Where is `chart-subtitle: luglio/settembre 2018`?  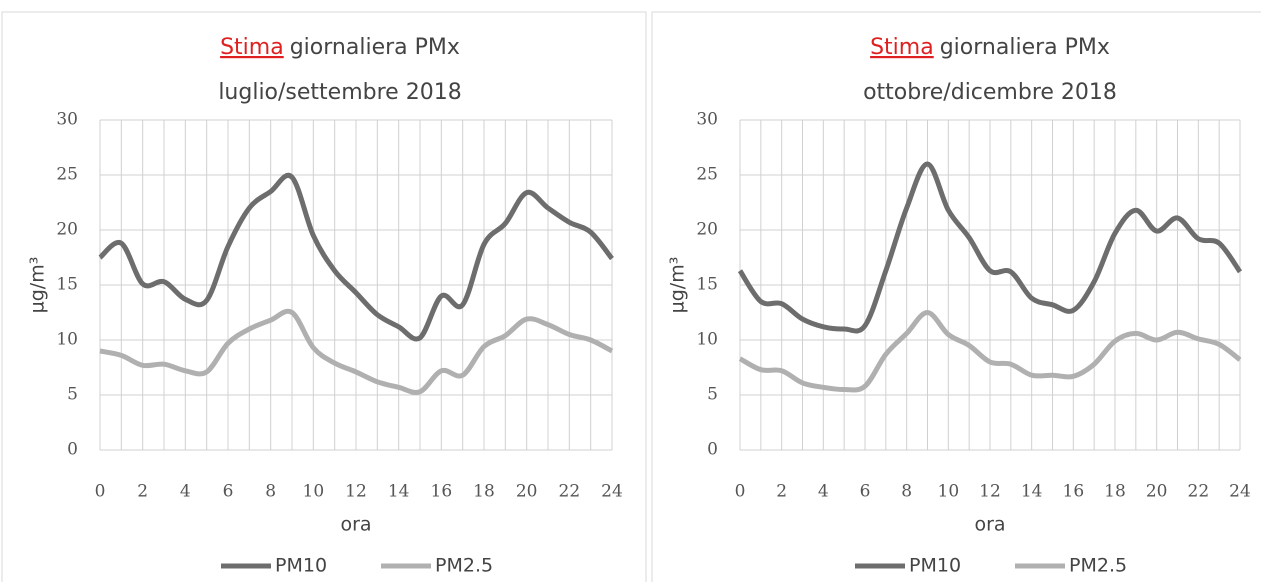 chart-subtitle: luglio/settembre 2018 is located at coordinates (339, 92).